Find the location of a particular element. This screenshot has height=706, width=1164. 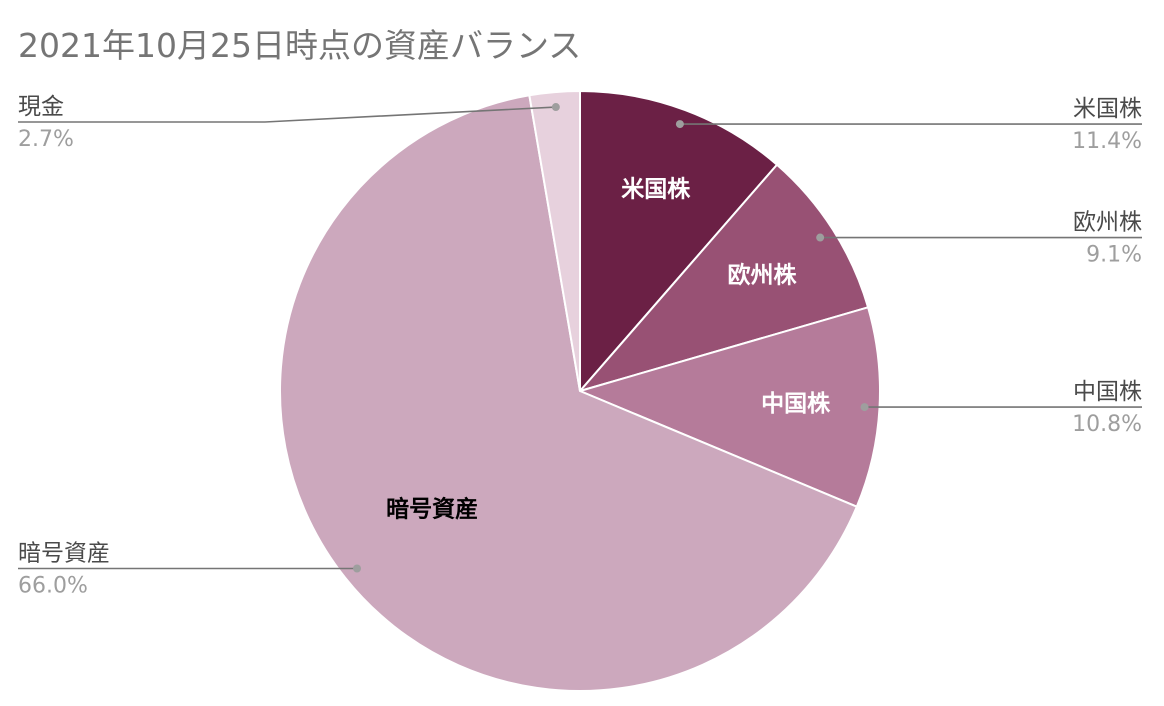

slice-outer-label: 欧州株 is located at coordinates (1107, 223).